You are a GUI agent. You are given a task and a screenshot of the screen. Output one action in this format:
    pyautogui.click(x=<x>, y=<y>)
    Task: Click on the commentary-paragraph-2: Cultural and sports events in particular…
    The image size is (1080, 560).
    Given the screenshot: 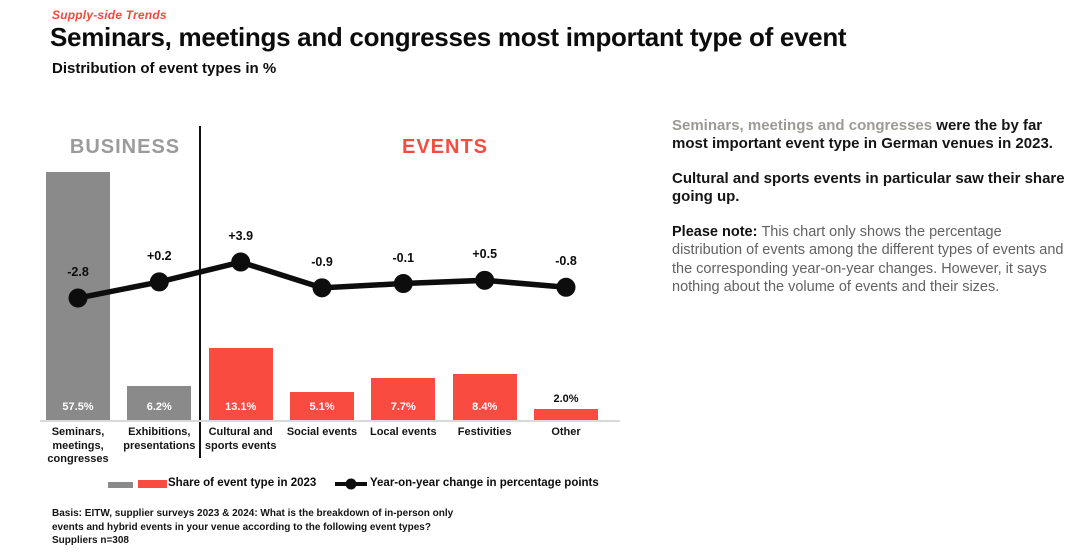 What is the action you would take?
    pyautogui.click(x=868, y=187)
    